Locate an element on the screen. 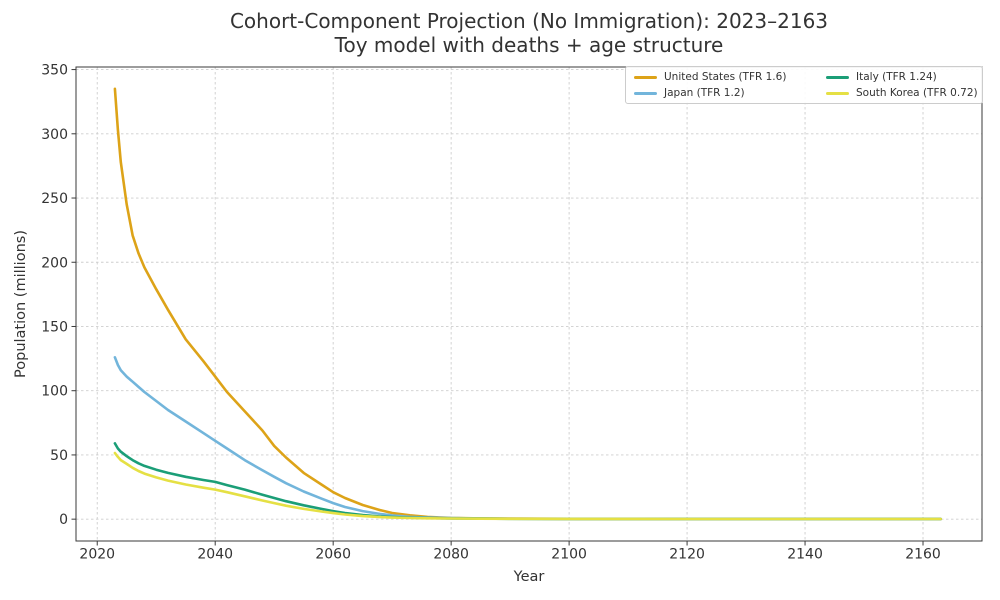 This screenshot has width=1000, height=600. legend-label-italy-tfr-1-24-: Italy (TFR 1.24) is located at coordinates (896, 77).